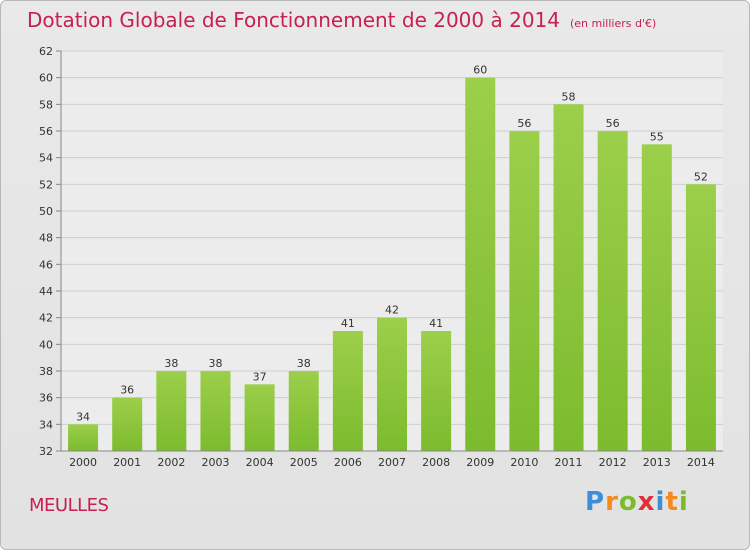  Describe the element at coordinates (656, 298) in the screenshot. I see `bar-2013` at that location.